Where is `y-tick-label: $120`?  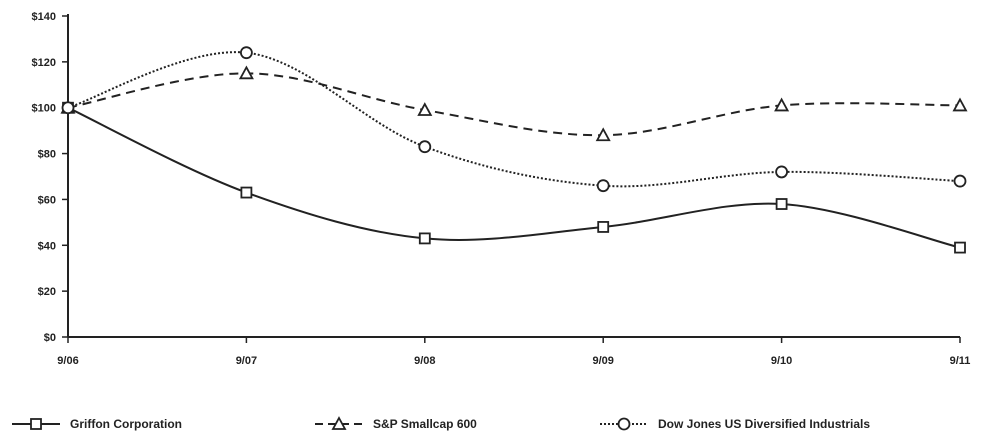
y-tick-label: $120 is located at coordinates (44, 63).